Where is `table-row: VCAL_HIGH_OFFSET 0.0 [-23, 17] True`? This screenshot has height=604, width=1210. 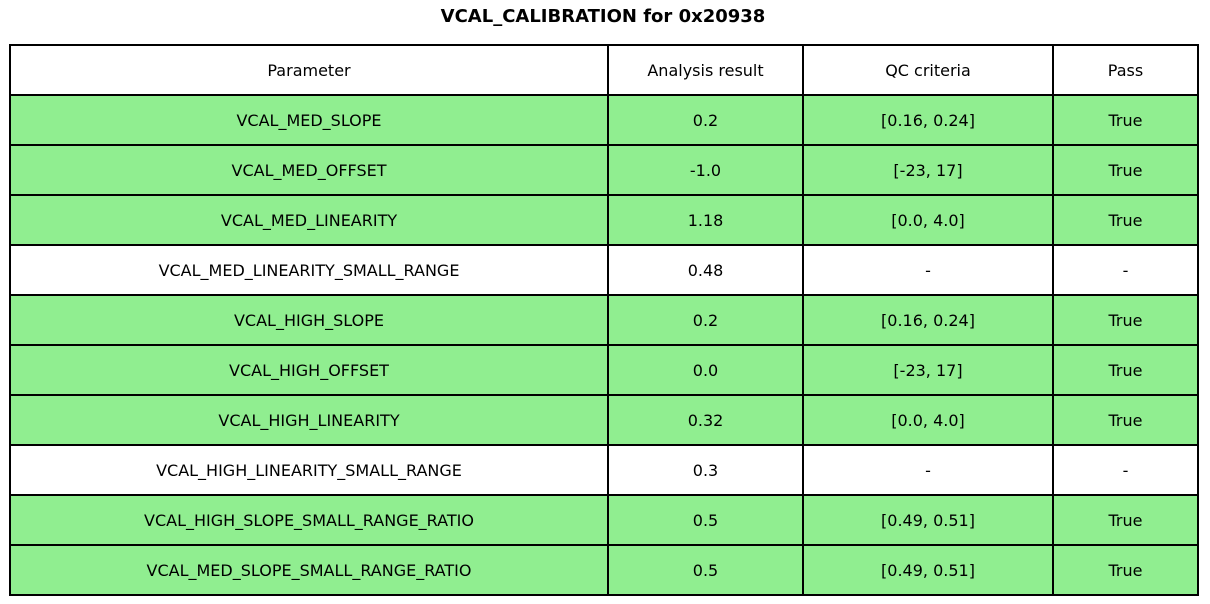 table-row: VCAL_HIGH_OFFSET 0.0 [-23, 17] True is located at coordinates (604, 370).